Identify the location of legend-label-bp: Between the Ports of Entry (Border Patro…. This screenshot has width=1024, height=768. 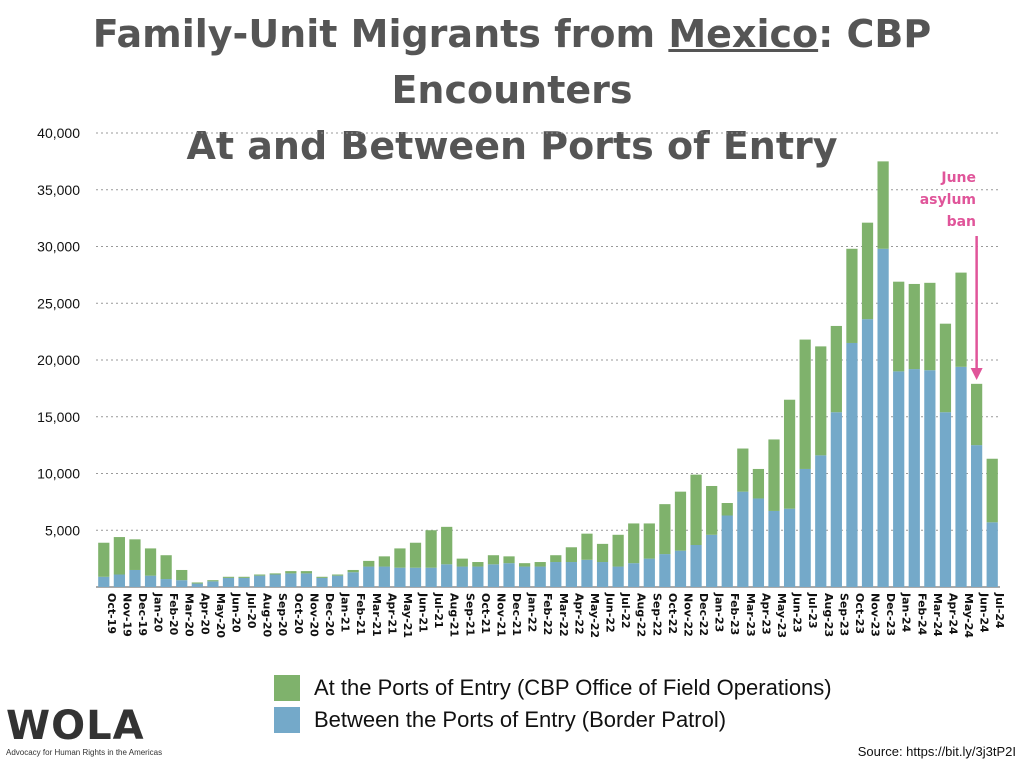
(520, 719).